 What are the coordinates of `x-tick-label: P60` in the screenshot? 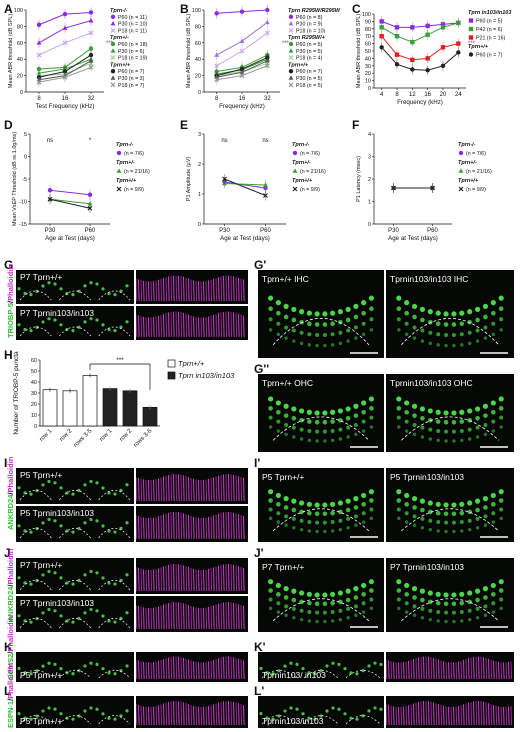 It's located at (265, 231).